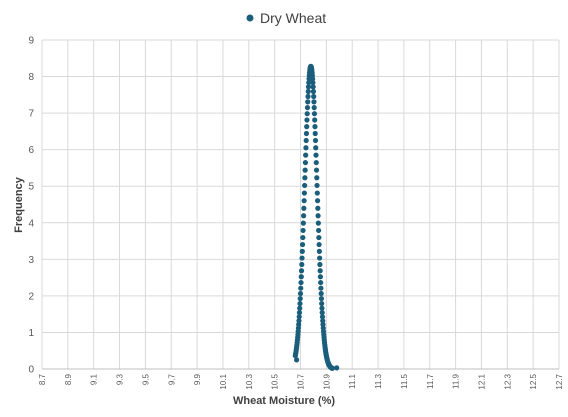 This screenshot has width=568, height=417. I want to click on x-tick-label: 8.9, so click(68, 379).